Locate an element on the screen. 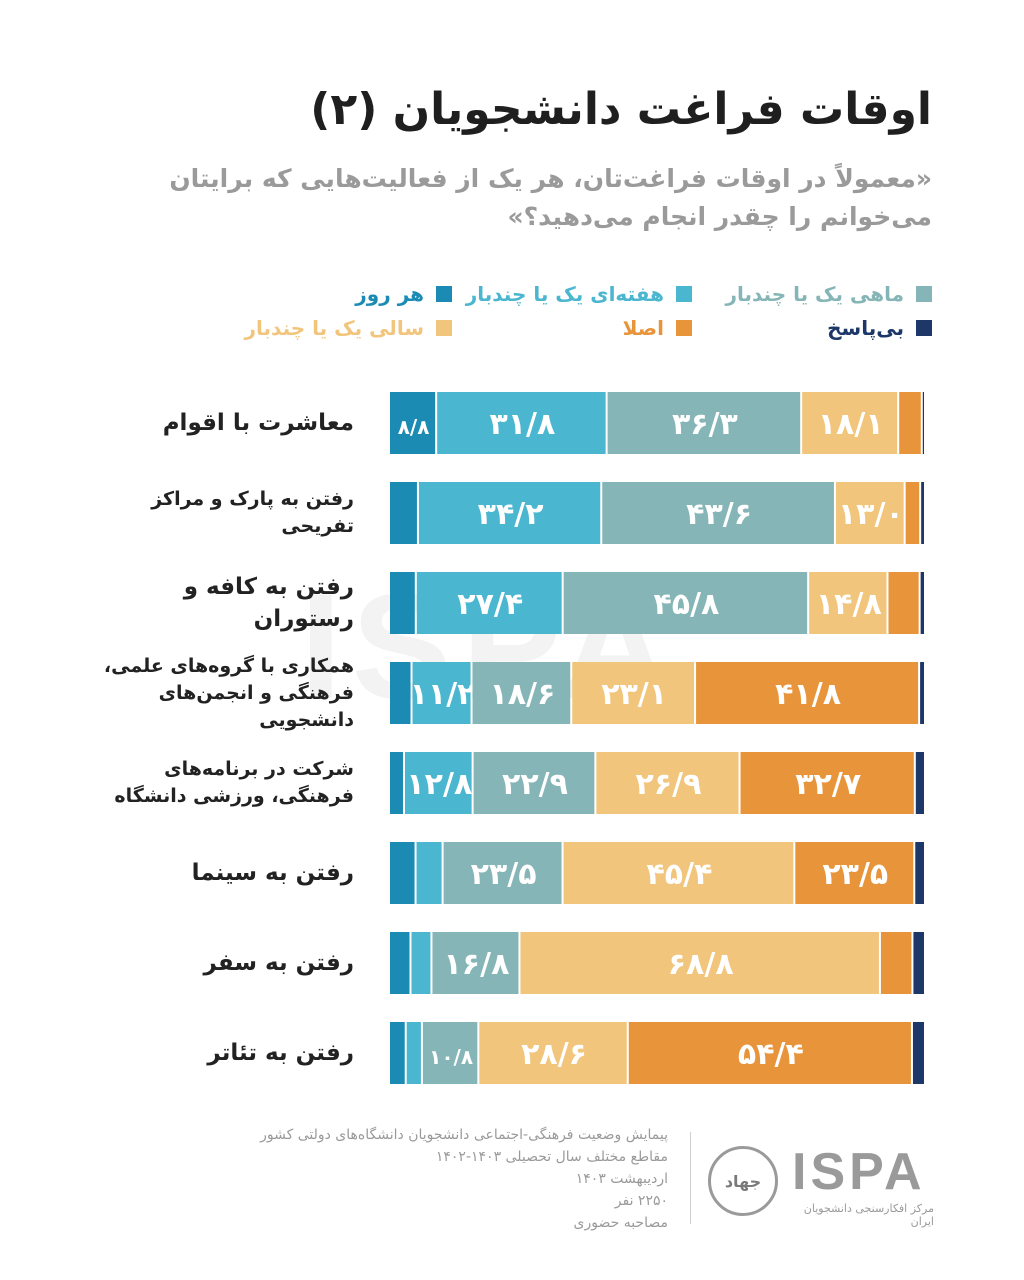  survey-date: اردیبهشت ۱۴۰۳ is located at coordinates (621, 1179).